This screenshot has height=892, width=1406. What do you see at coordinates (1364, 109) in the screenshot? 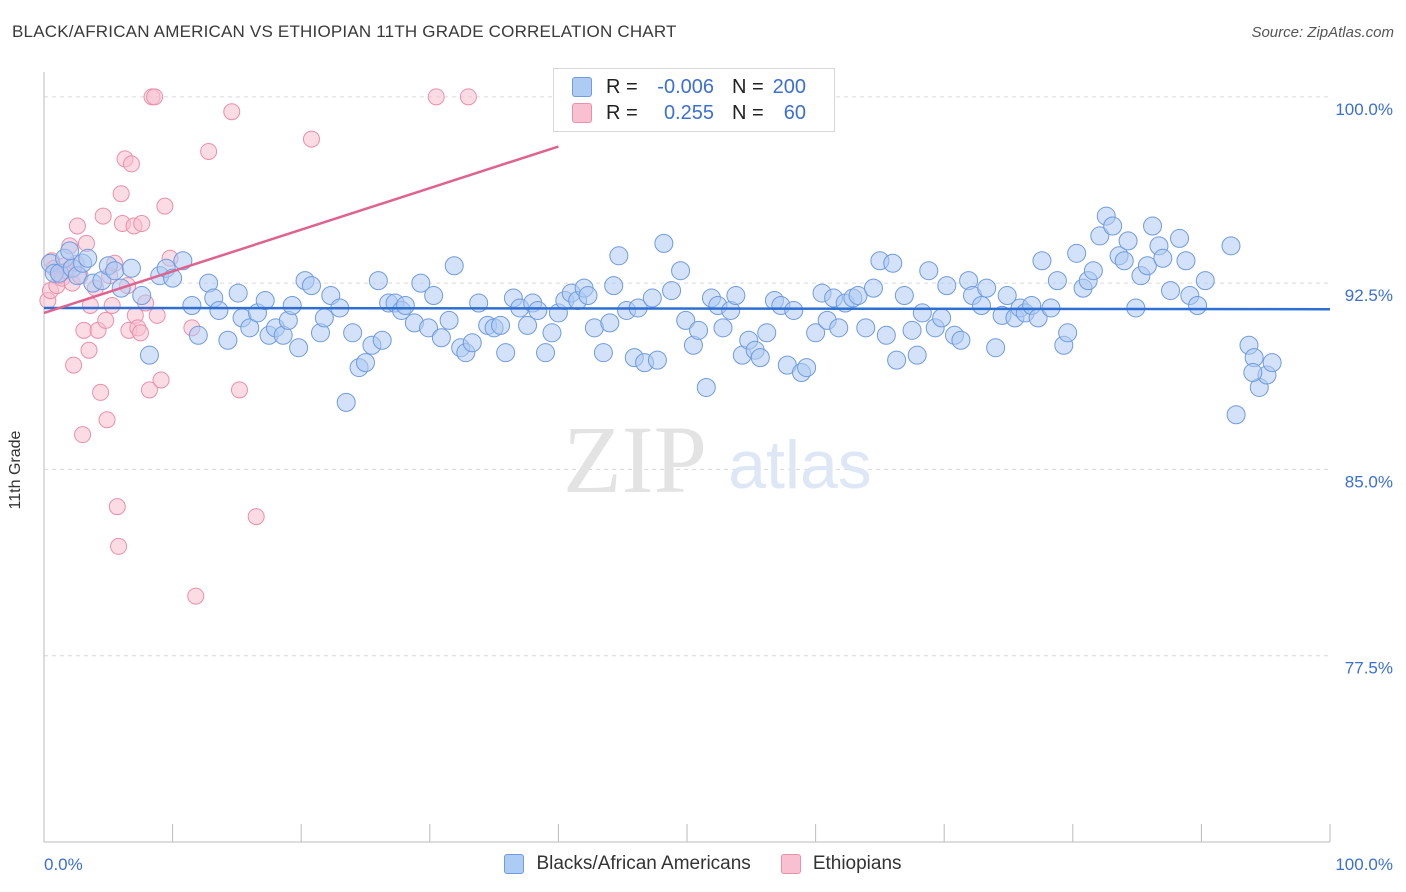
I see `y-tick-label: 100.0%` at bounding box center [1364, 109].